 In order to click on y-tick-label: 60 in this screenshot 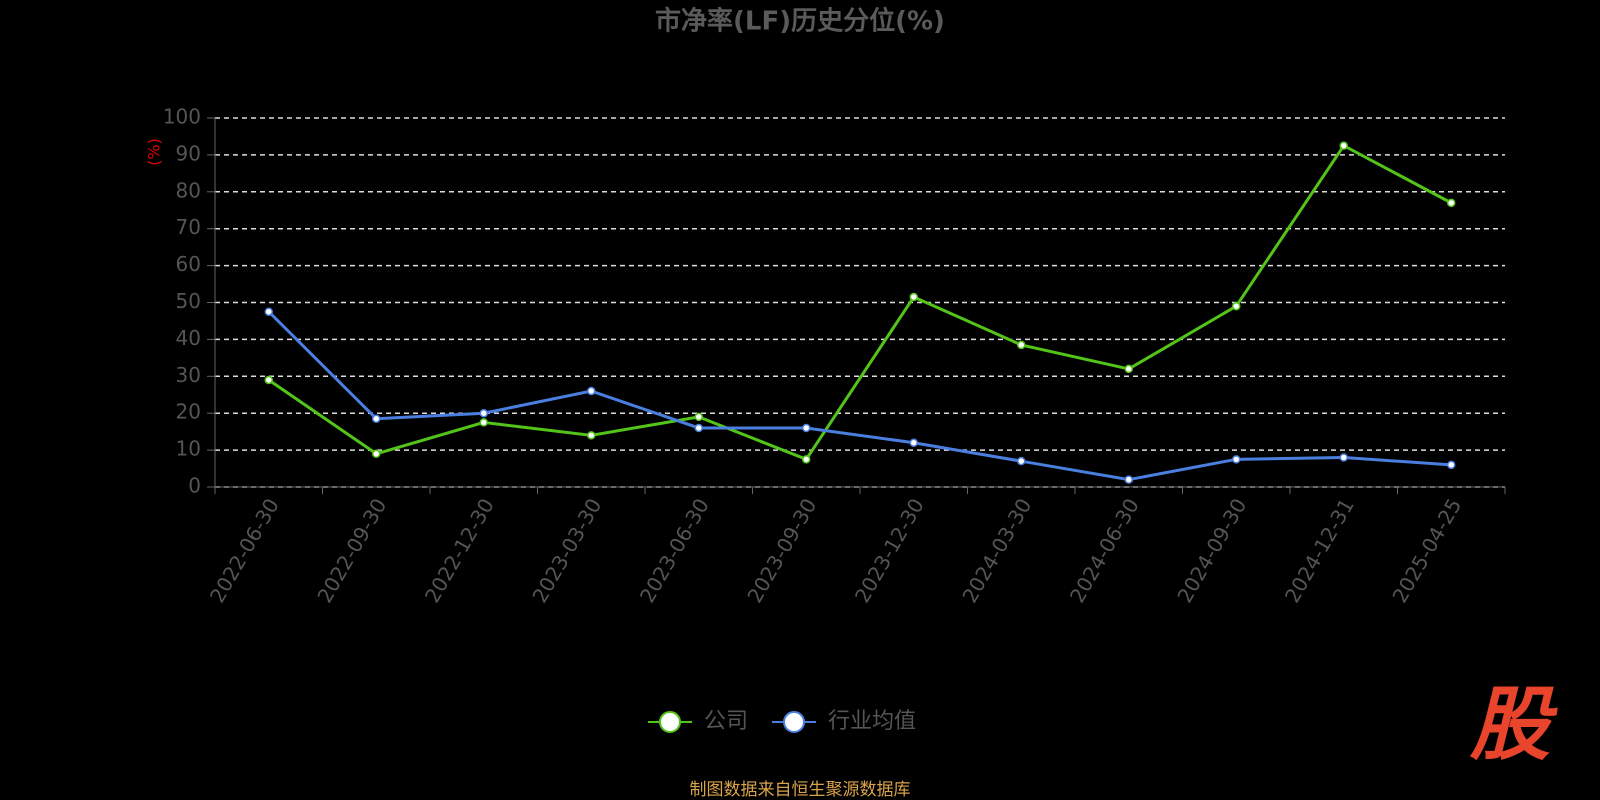, I will do `click(188, 264)`.